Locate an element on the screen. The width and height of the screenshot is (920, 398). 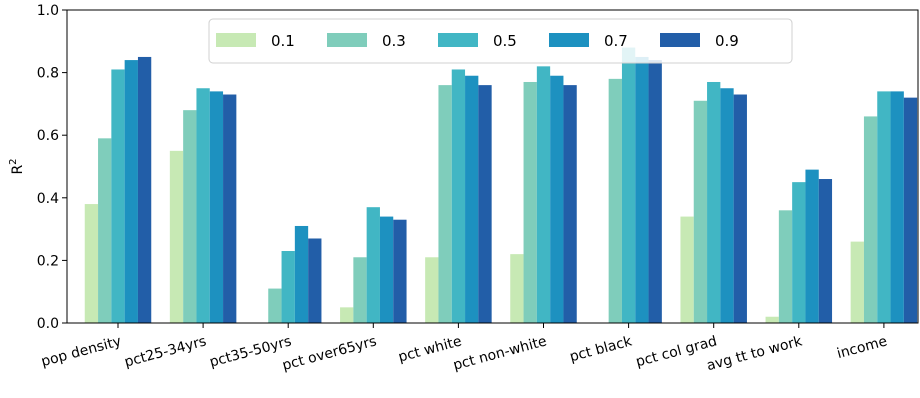
y-tick-label: 0.4 is located at coordinates (48, 199).